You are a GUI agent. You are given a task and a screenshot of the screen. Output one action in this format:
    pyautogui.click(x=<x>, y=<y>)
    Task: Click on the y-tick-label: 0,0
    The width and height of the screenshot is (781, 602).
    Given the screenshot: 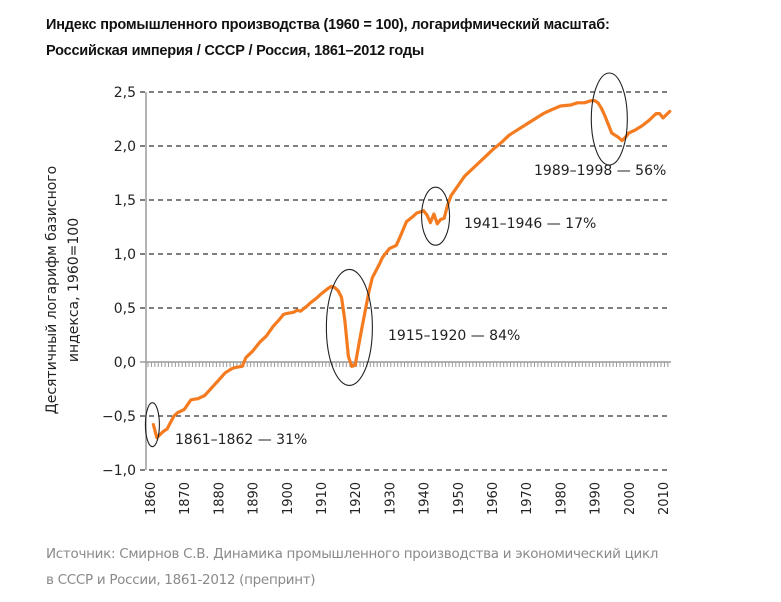 What is the action you would take?
    pyautogui.click(x=125, y=363)
    